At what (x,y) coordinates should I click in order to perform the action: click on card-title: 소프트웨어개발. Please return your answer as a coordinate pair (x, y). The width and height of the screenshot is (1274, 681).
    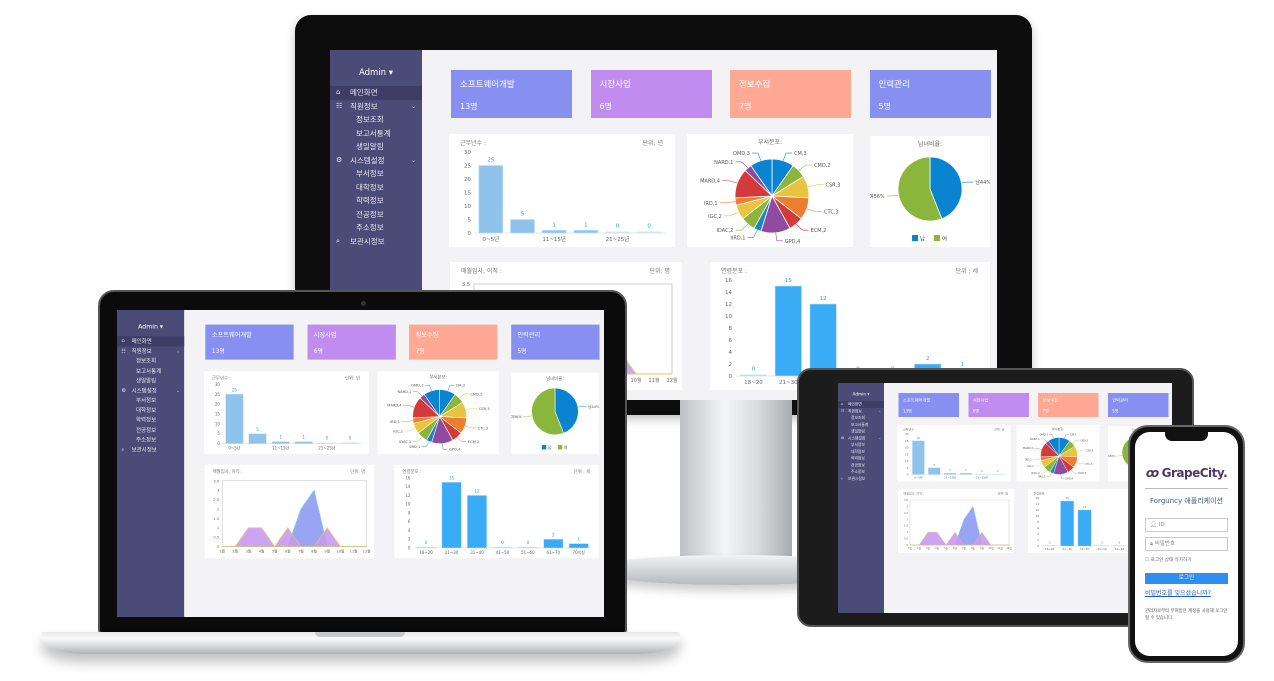
    Looking at the image, I should click on (917, 400).